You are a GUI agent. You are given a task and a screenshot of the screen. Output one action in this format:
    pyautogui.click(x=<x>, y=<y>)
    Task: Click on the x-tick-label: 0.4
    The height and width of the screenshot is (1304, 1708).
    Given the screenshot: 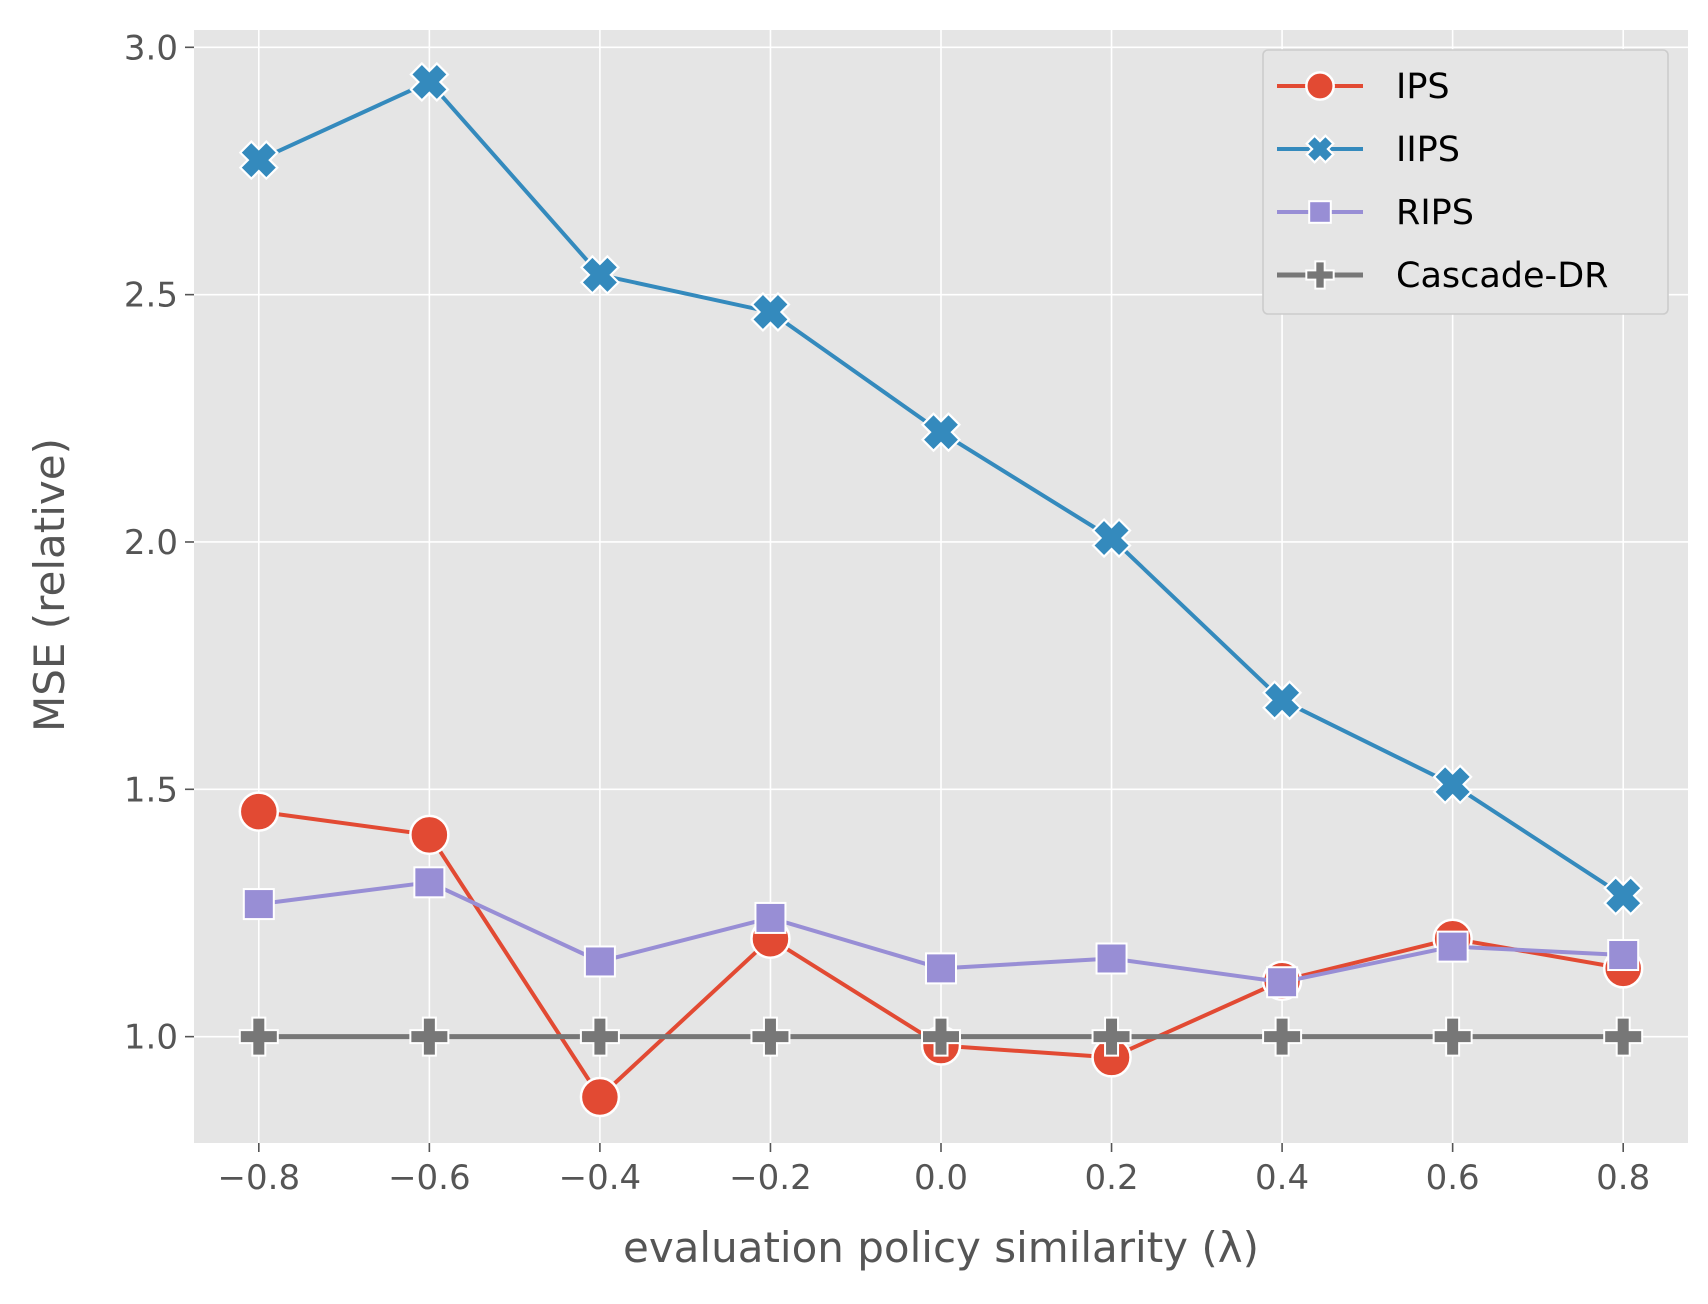 What is the action you would take?
    pyautogui.click(x=1282, y=1178)
    